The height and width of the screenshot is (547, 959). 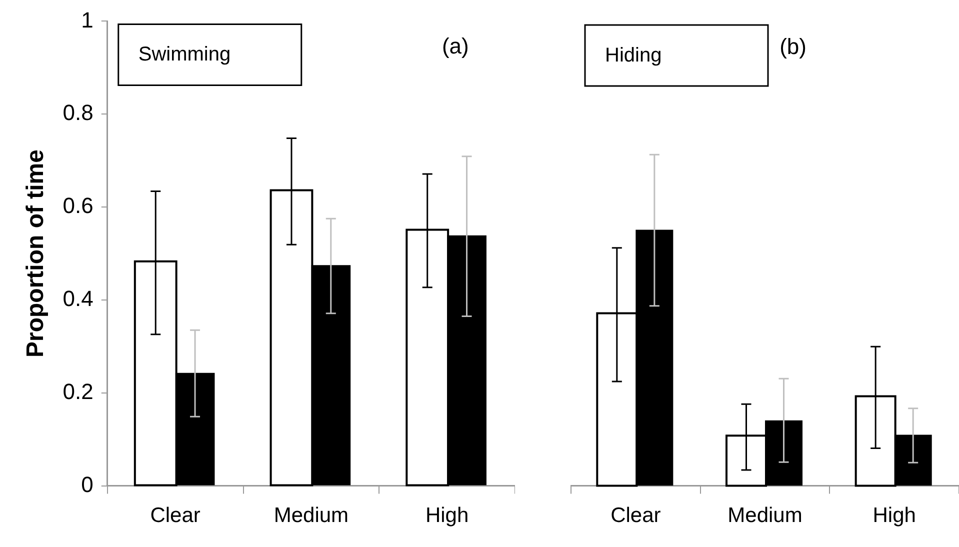 I want to click on y-tick-label: 0.2, so click(x=78, y=391).